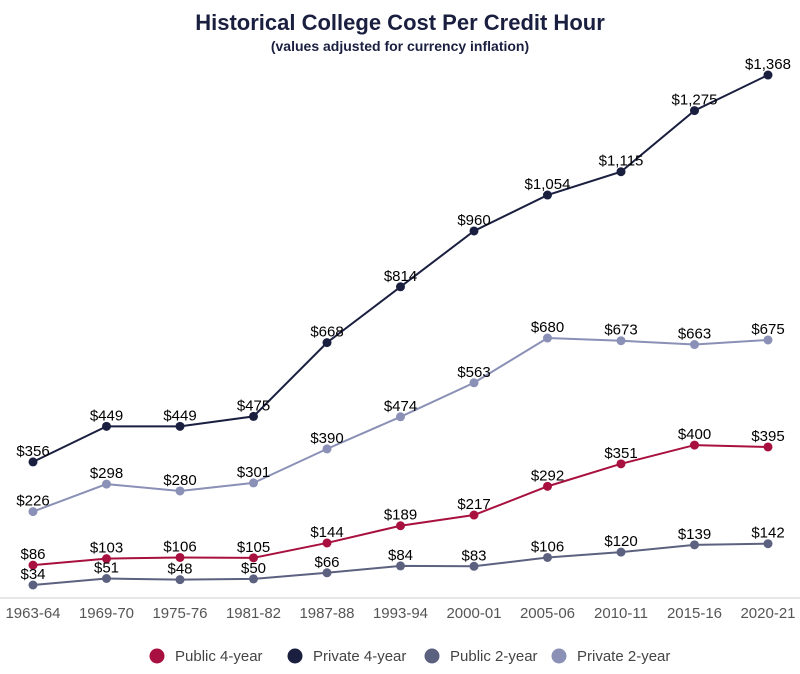  What do you see at coordinates (359, 656) in the screenshot?
I see `legend-label: Private 4-year` at bounding box center [359, 656].